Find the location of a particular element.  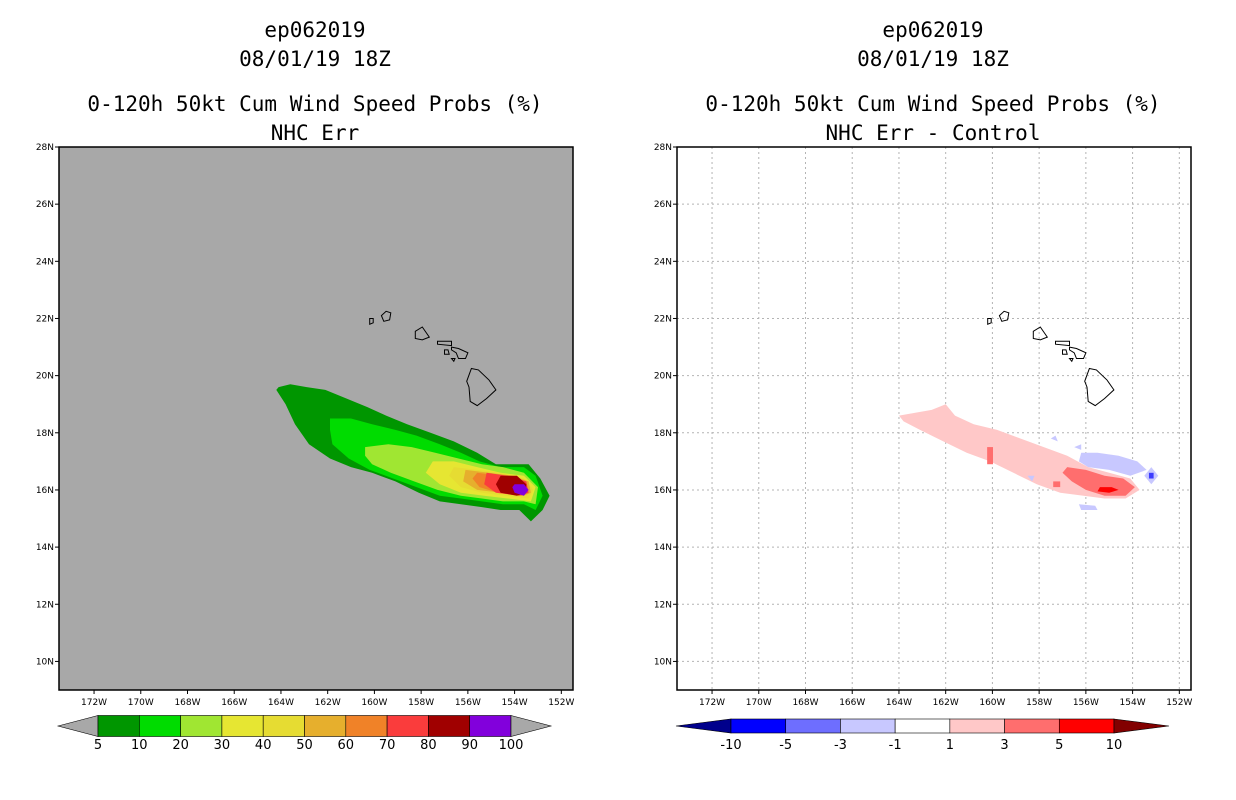

left-x-tick-label: 164W is located at coordinates (281, 703).